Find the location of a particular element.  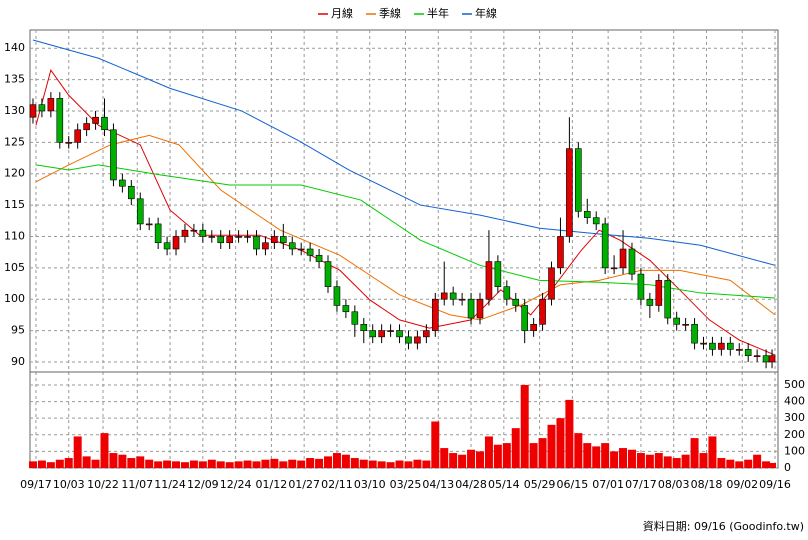

x-tick-label: 04/28 is located at coordinates (471, 484).